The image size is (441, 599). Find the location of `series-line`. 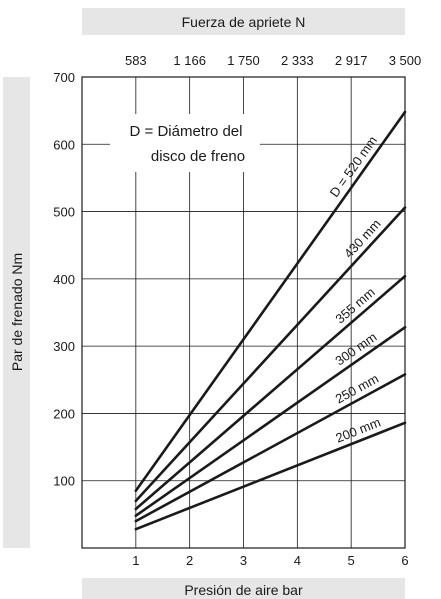

series-line is located at coordinates (270, 476).